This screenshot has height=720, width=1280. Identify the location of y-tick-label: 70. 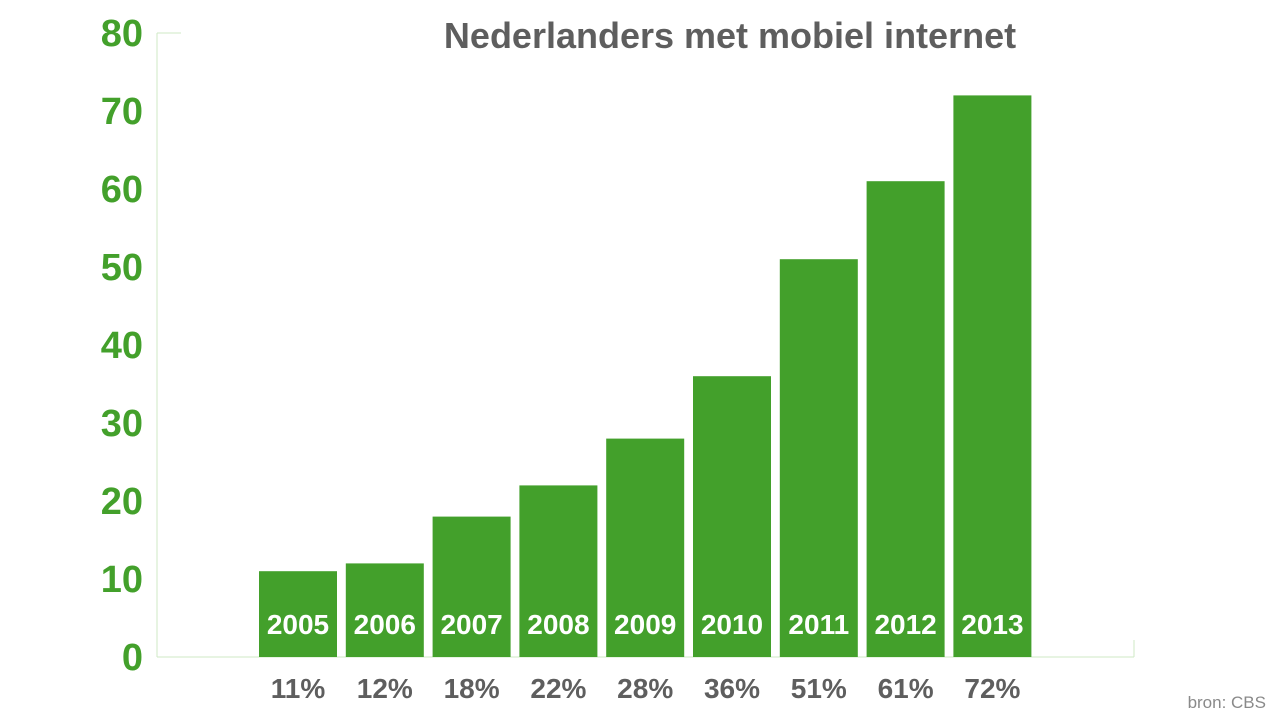
(122, 112).